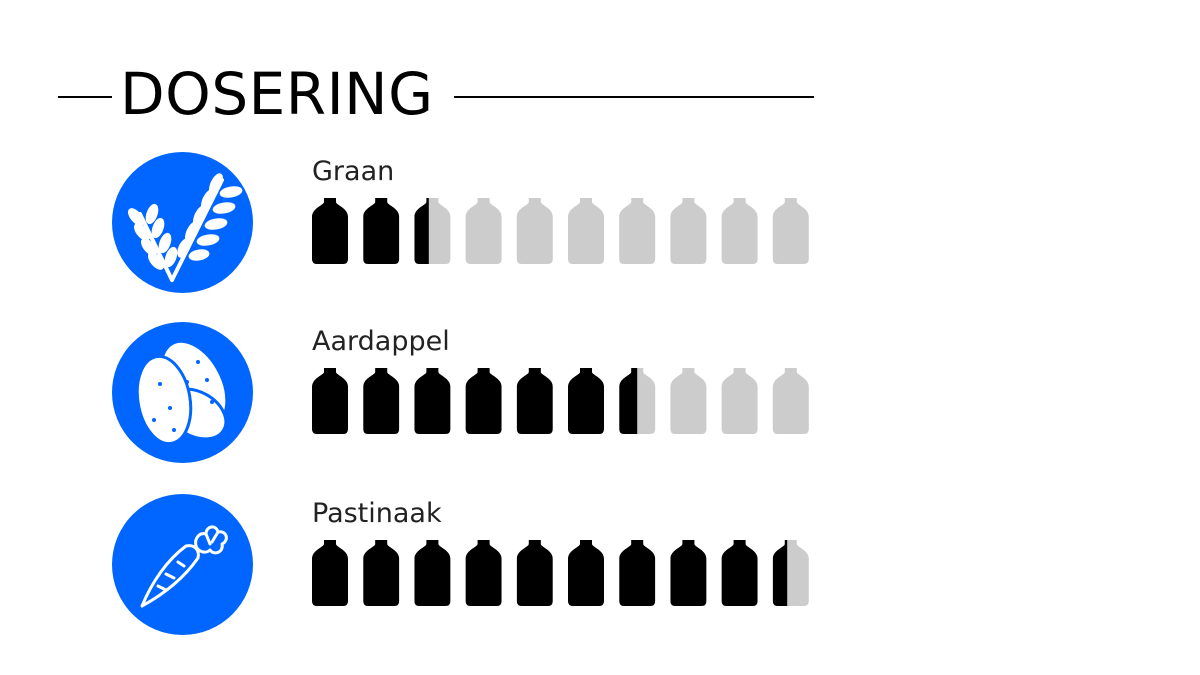 The height and width of the screenshot is (675, 1200). I want to click on potato-icon, so click(182, 392).